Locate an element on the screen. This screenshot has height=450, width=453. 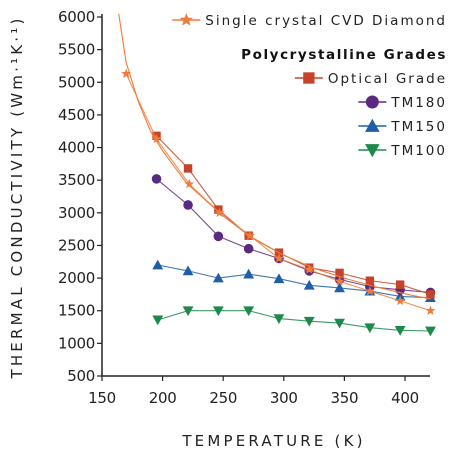
series-triangle-up is located at coordinates (294, 280).